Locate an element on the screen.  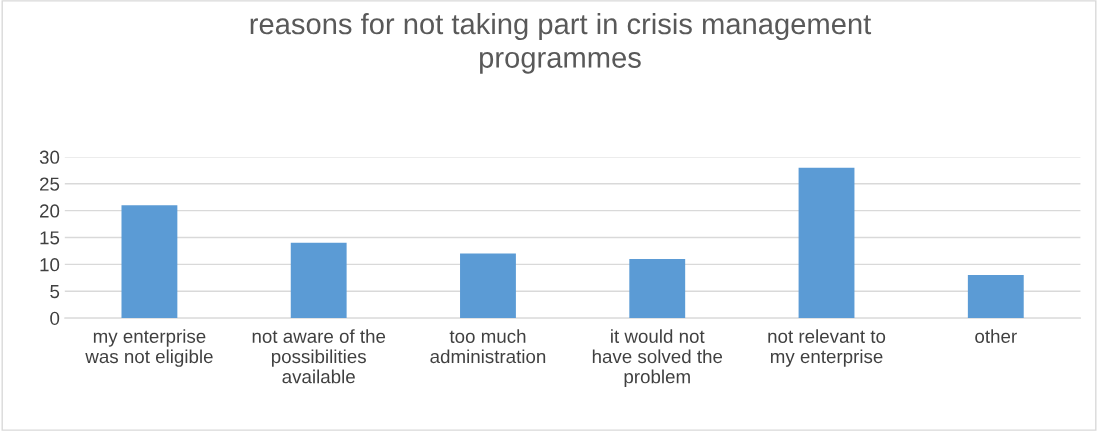
x-tick-label: it would not have solved the problem is located at coordinates (657, 358).